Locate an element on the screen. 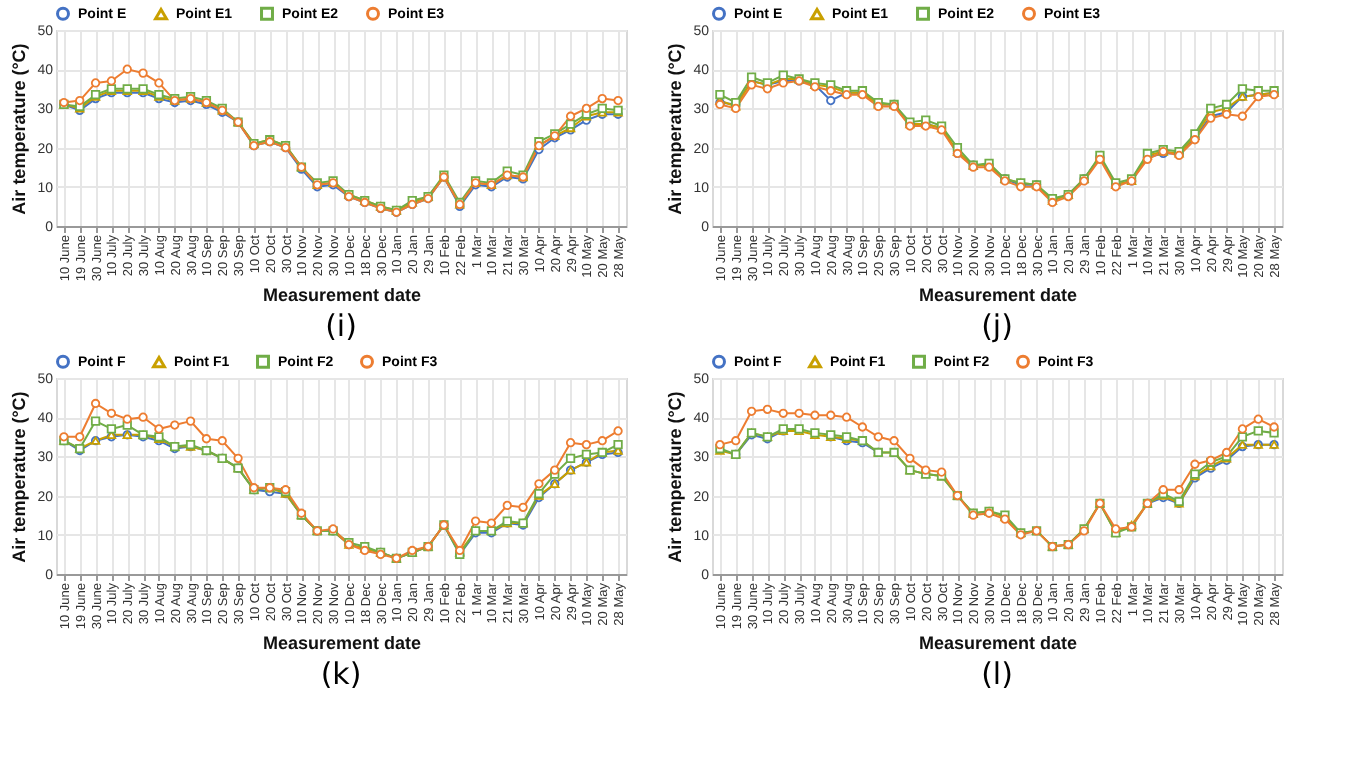 The height and width of the screenshot is (760, 1354). text: (j) is located at coordinates (997, 326).